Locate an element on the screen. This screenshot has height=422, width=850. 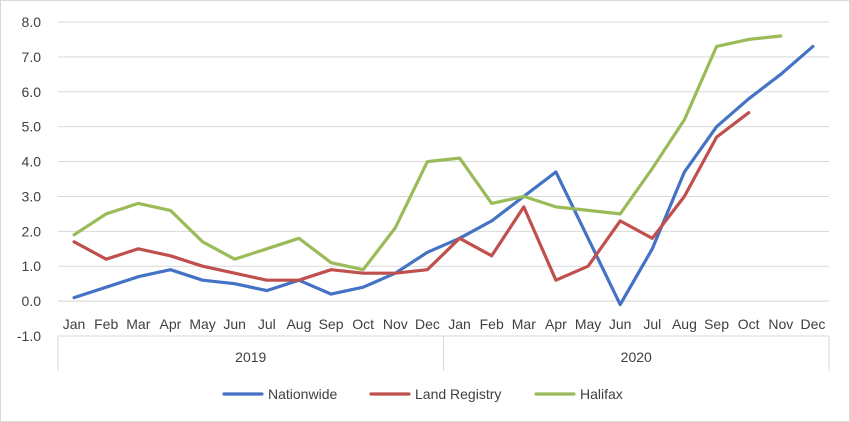
legend-label-nationwide: Nationwide is located at coordinates (302, 394).